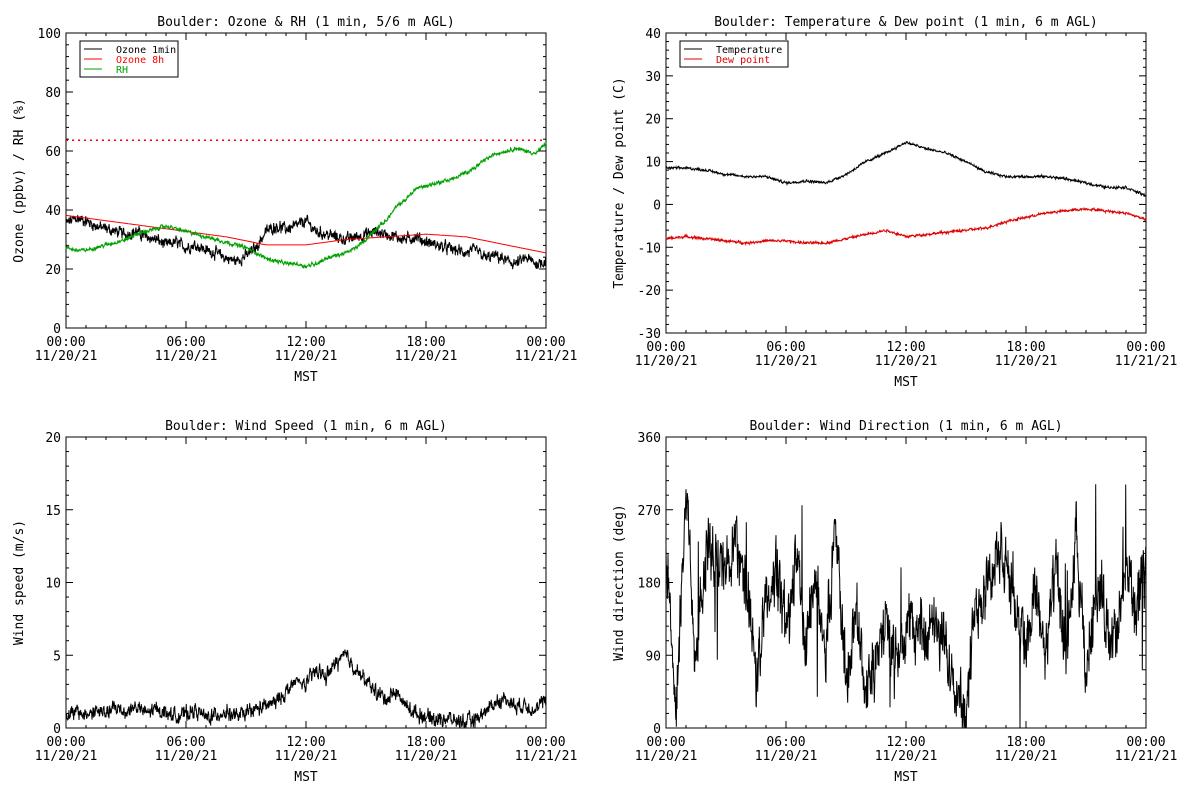 Image resolution: width=1200 pixels, height=800 pixels. Describe the element at coordinates (146, 50) in the screenshot. I see `legend-entry: Ozone 1min` at that location.